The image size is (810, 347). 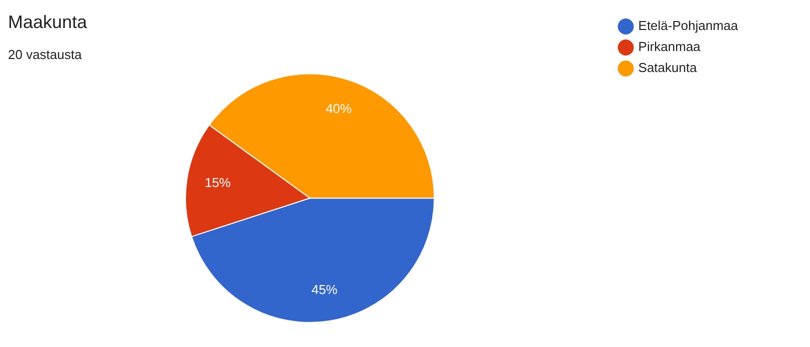 I want to click on chart-title: Maakunta, so click(x=48, y=22).